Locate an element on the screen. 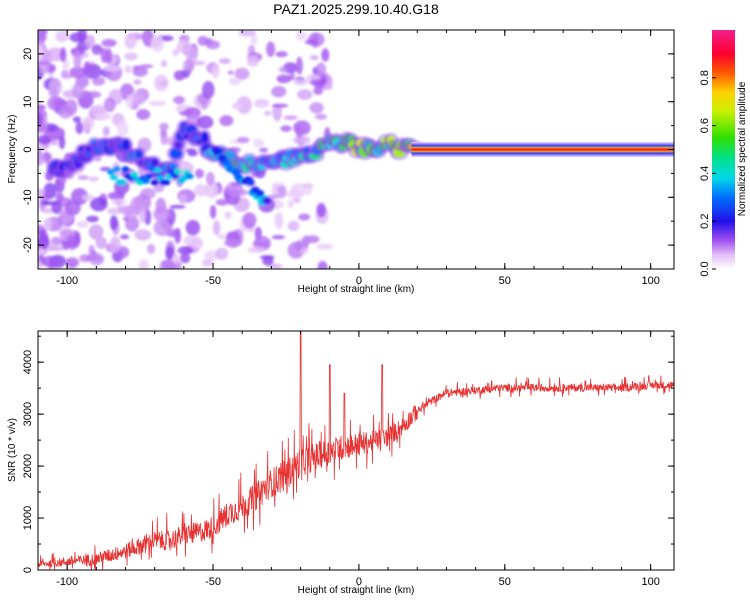  y-tick-label: 10 is located at coordinates (28, 102).